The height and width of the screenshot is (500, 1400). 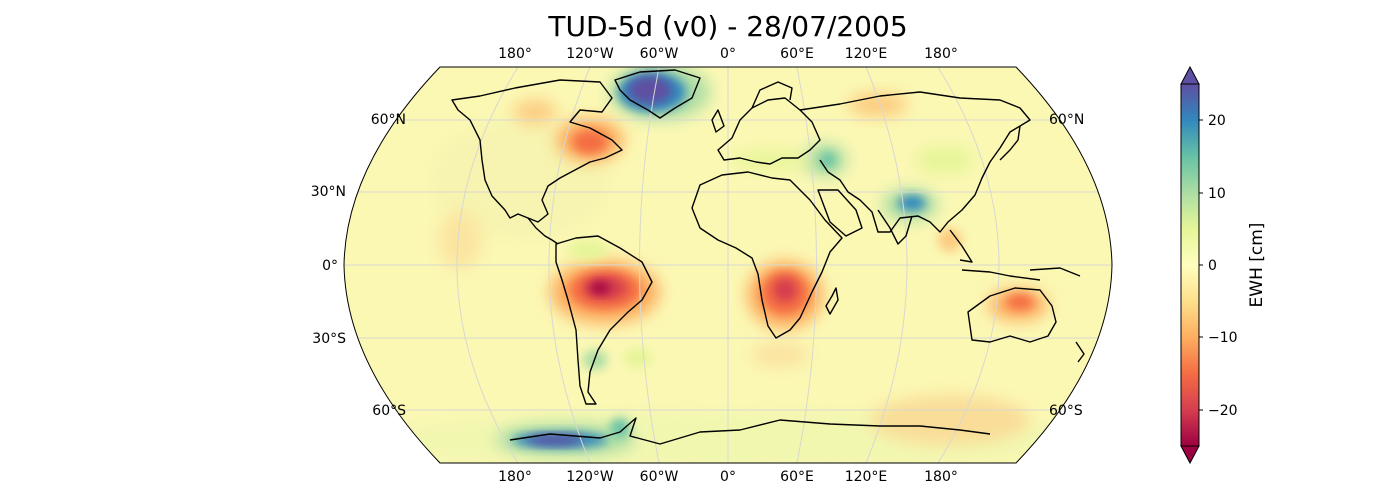 What do you see at coordinates (1066, 265) in the screenshot?
I see `lat-labels-right: 60°N 60°S` at bounding box center [1066, 265].